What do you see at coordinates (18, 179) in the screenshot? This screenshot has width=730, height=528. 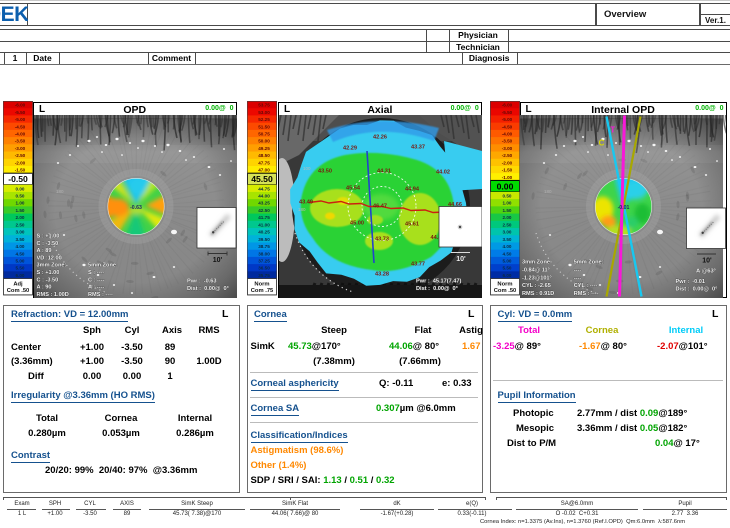 I see `svg-text: -0.50` at bounding box center [18, 179].